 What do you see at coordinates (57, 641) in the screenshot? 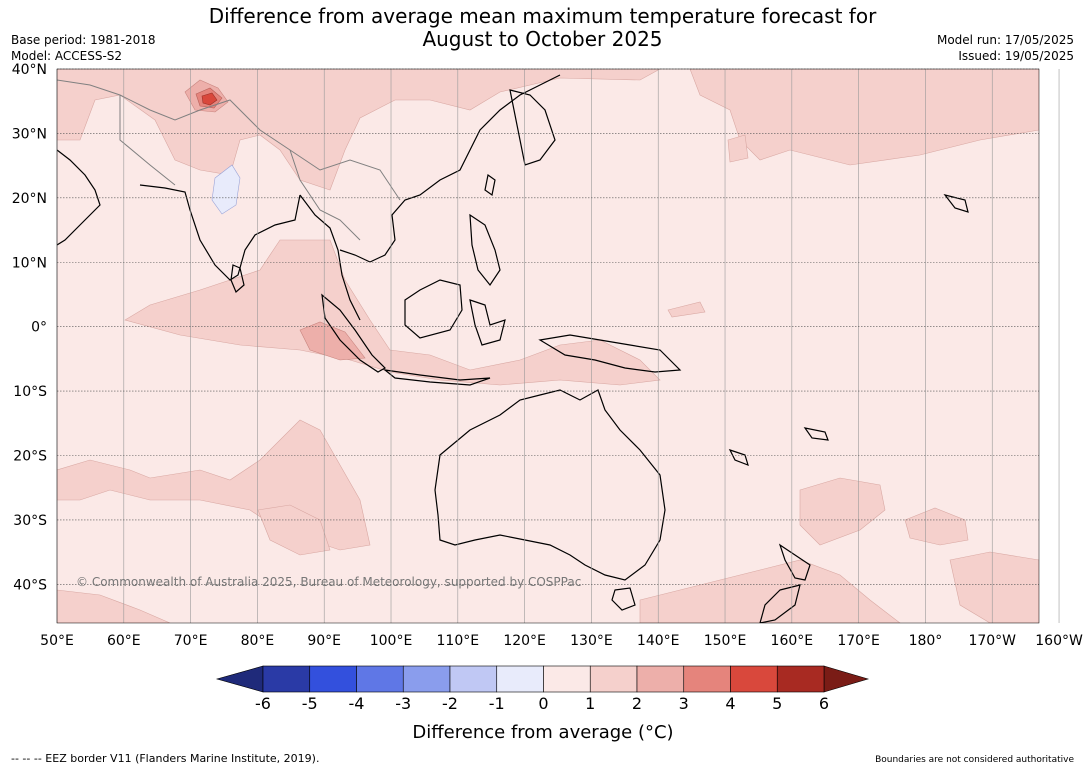
I see `longitude-label: 50°E` at bounding box center [57, 641].